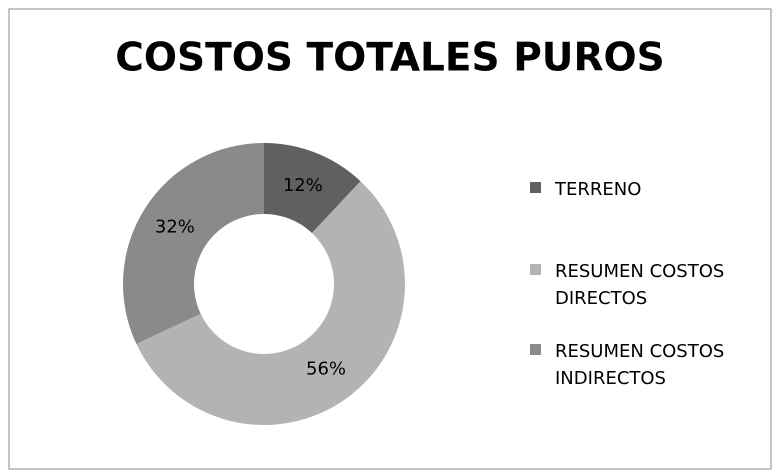 The width and height of the screenshot is (780, 474). What do you see at coordinates (175, 226) in the screenshot?
I see `data-label: 32%` at bounding box center [175, 226].